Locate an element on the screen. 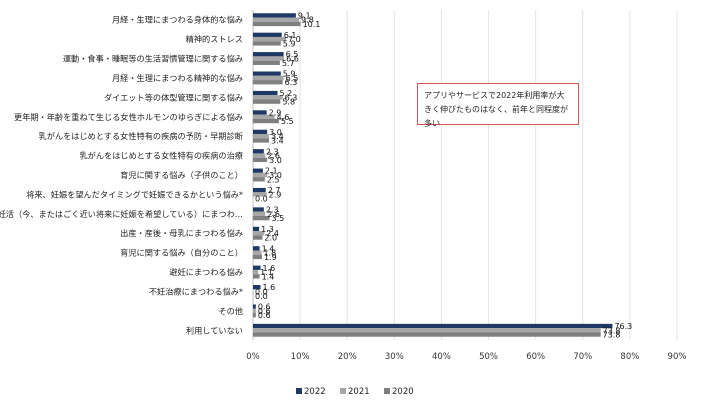  data-label-2021: 7.0 is located at coordinates (294, 39).